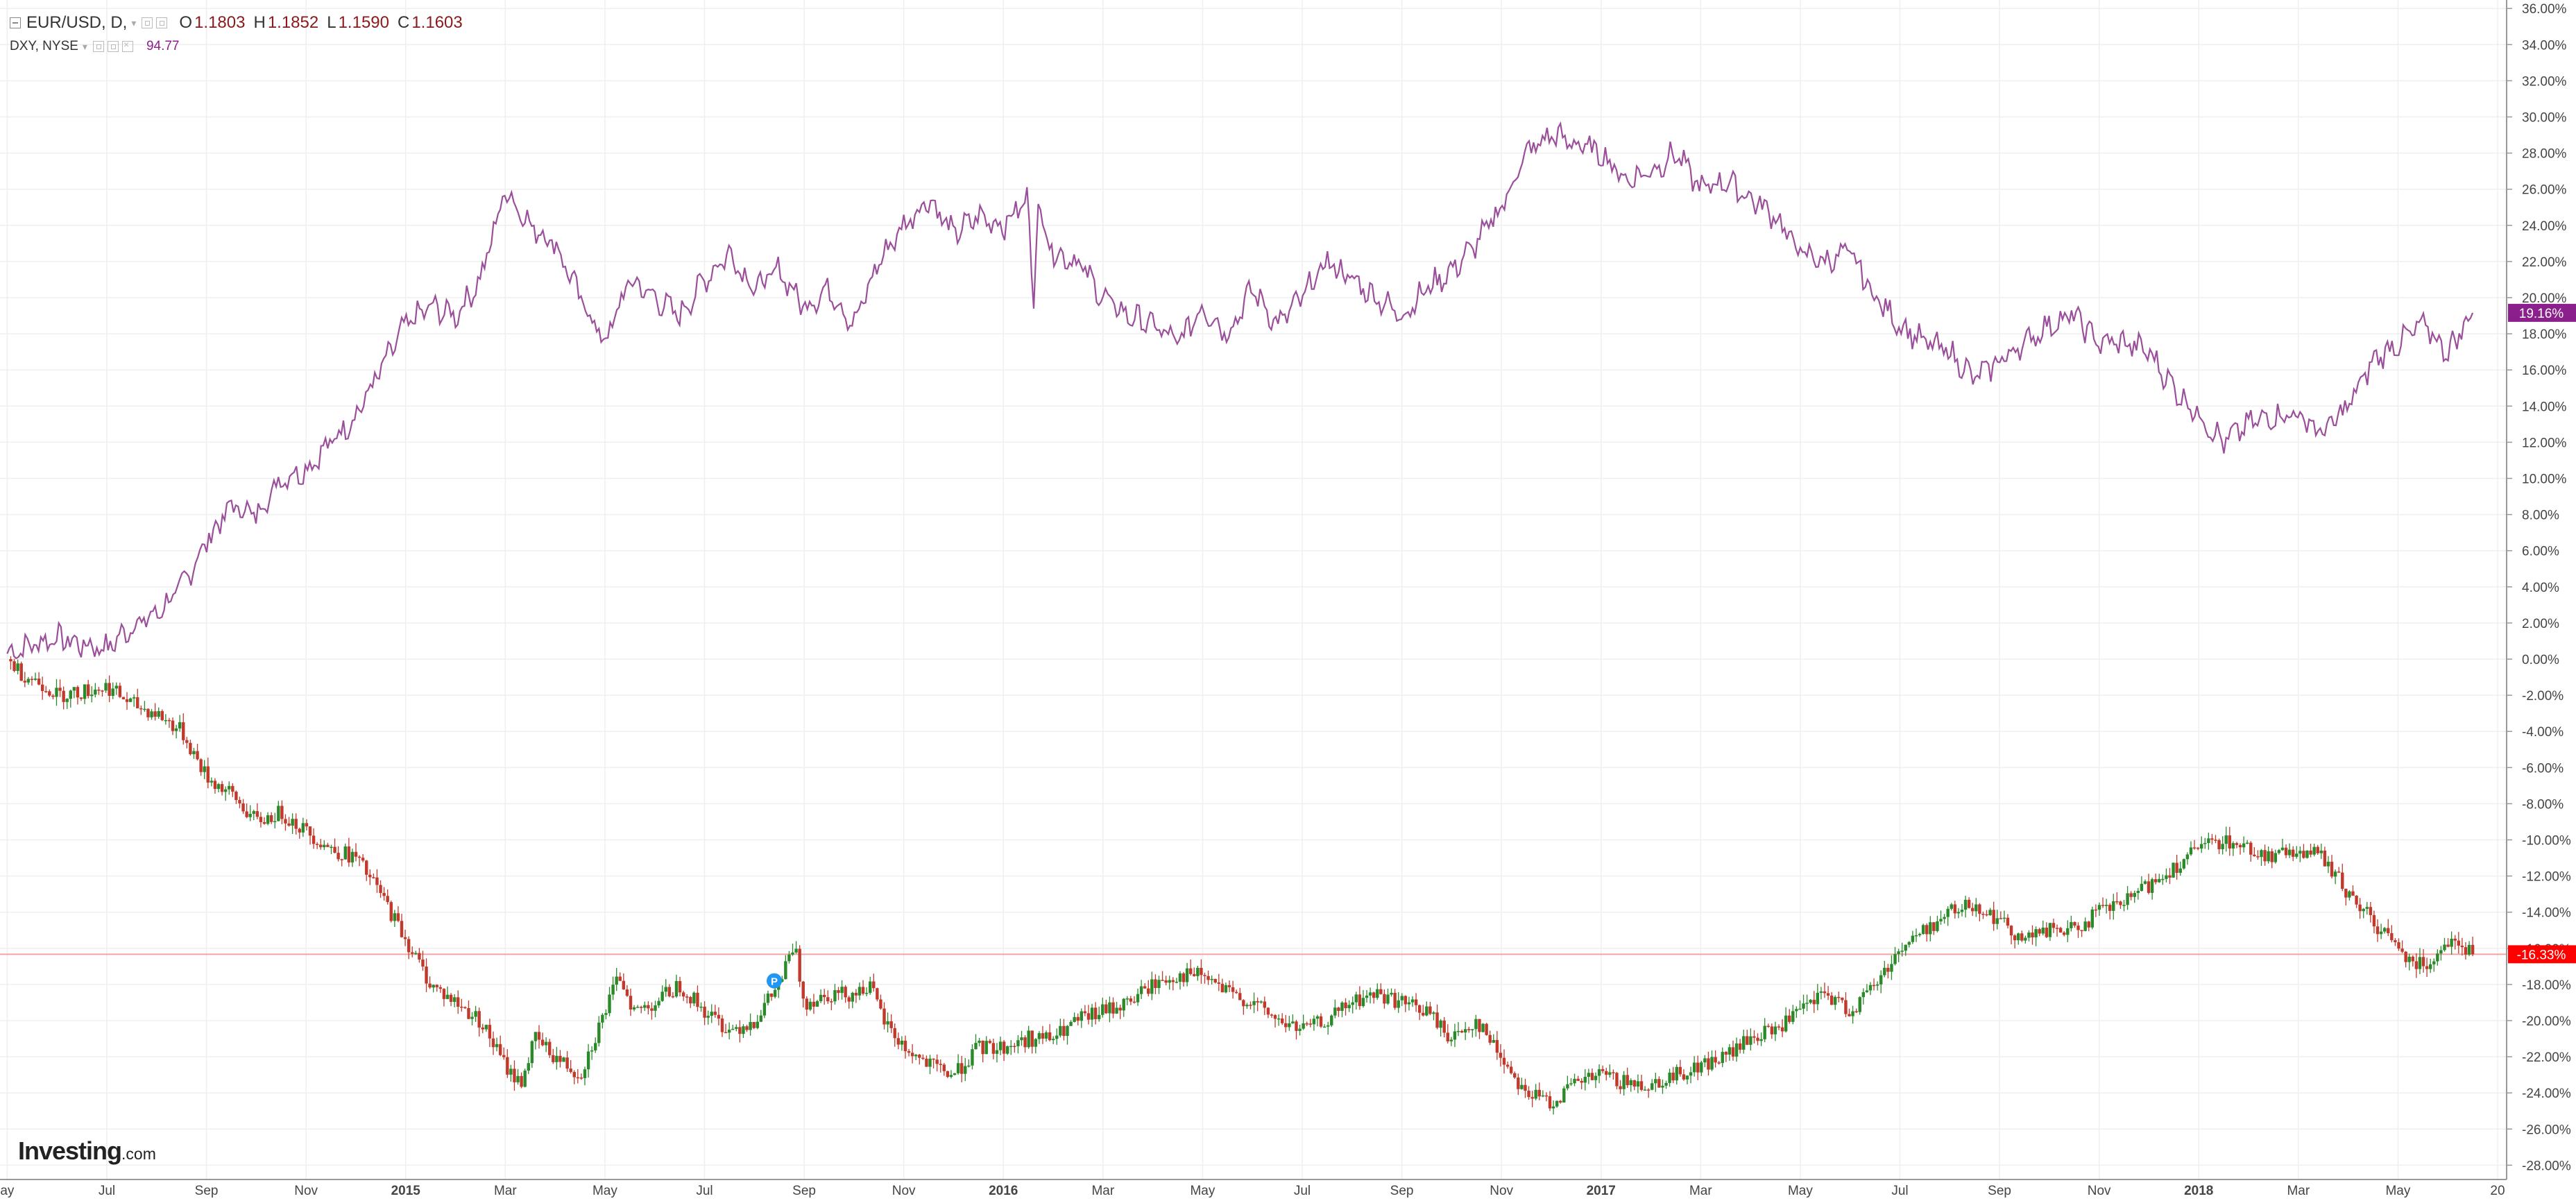 Image resolution: width=2576 pixels, height=1201 pixels. Describe the element at coordinates (127, 46) in the screenshot. I see `close-icon` at that location.